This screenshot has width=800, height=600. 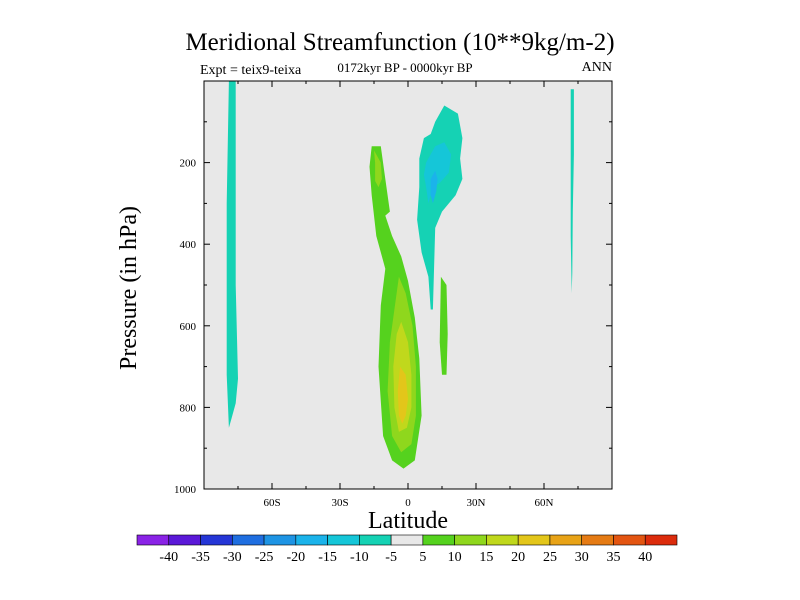 What do you see at coordinates (264, 557) in the screenshot?
I see `colorbar-label: -25` at bounding box center [264, 557].